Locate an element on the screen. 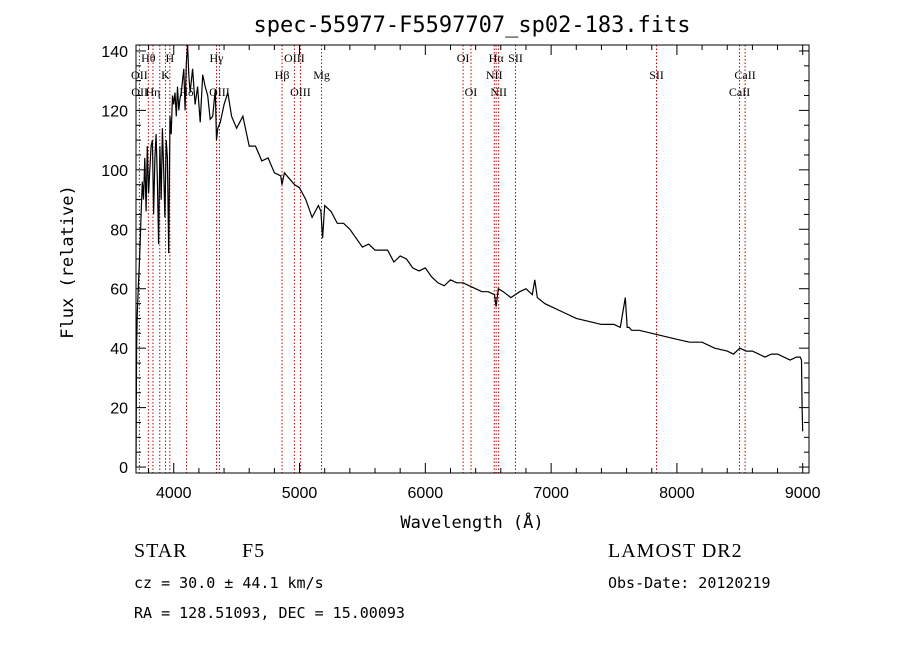 This screenshot has width=900, height=649. y-tick-label: 140 is located at coordinates (114, 52).